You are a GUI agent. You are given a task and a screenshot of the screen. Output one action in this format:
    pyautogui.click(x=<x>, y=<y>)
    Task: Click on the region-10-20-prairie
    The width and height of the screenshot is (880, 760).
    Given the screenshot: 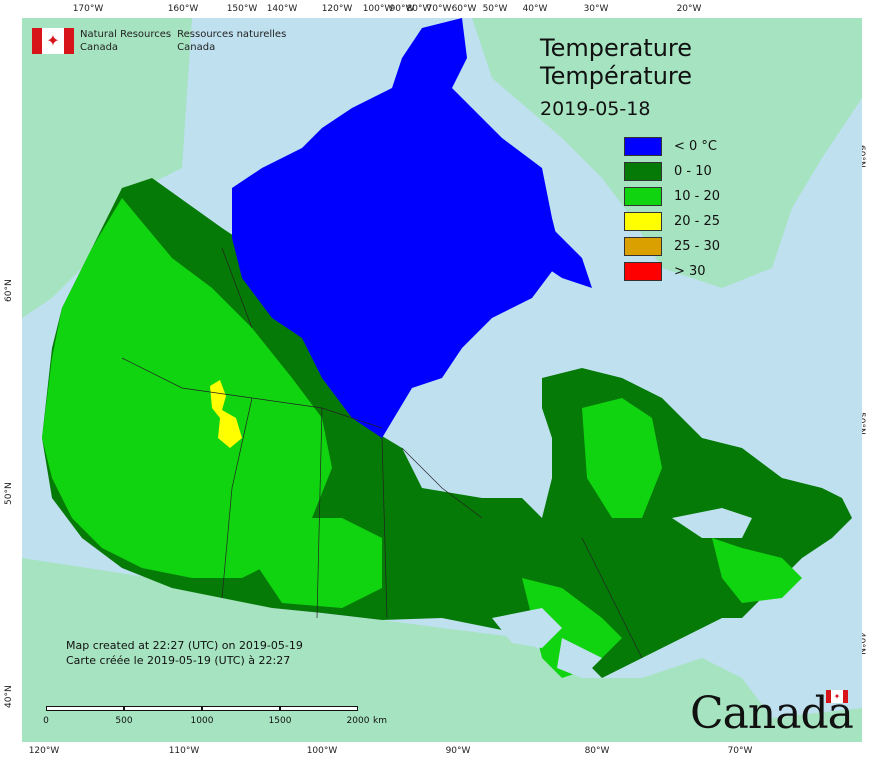 What is the action you would take?
    pyautogui.click(x=317, y=563)
    